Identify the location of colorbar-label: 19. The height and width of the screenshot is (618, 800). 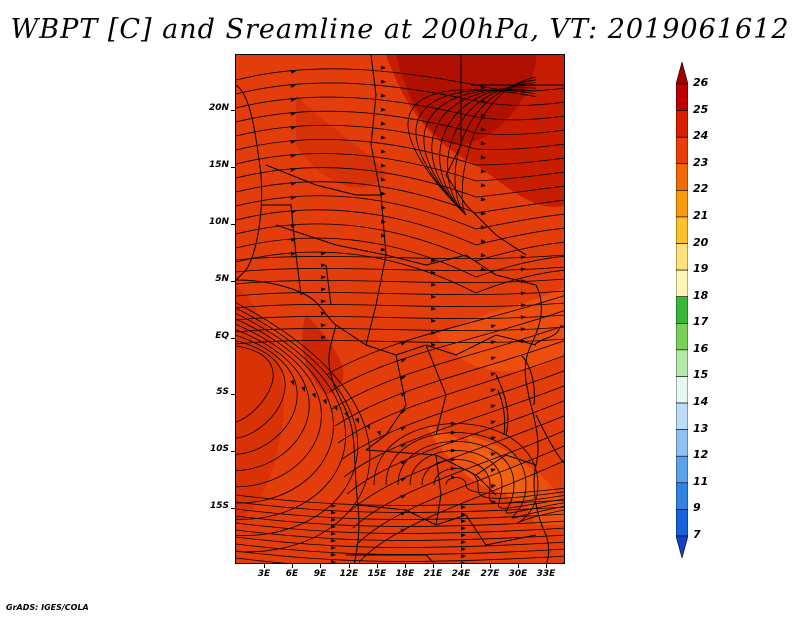
(701, 269).